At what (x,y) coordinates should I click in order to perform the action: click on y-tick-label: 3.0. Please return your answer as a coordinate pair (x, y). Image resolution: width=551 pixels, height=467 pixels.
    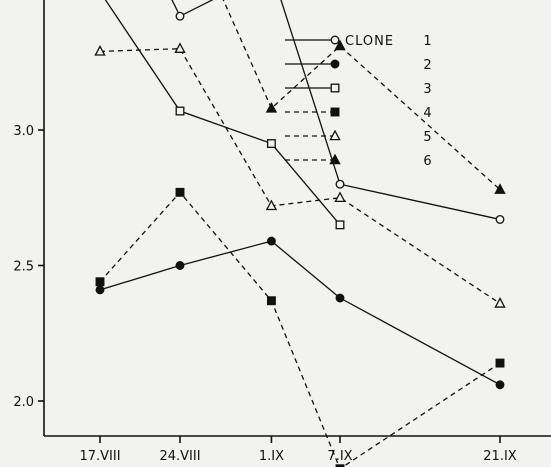
    Looking at the image, I should click on (23, 131).